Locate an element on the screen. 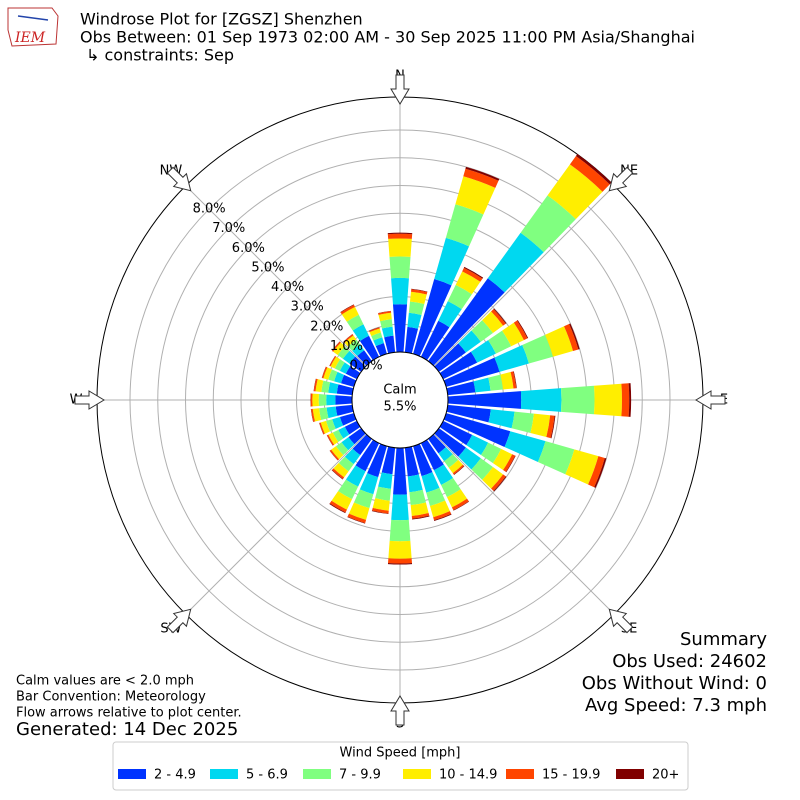  legend-box is located at coordinates (400, 766).